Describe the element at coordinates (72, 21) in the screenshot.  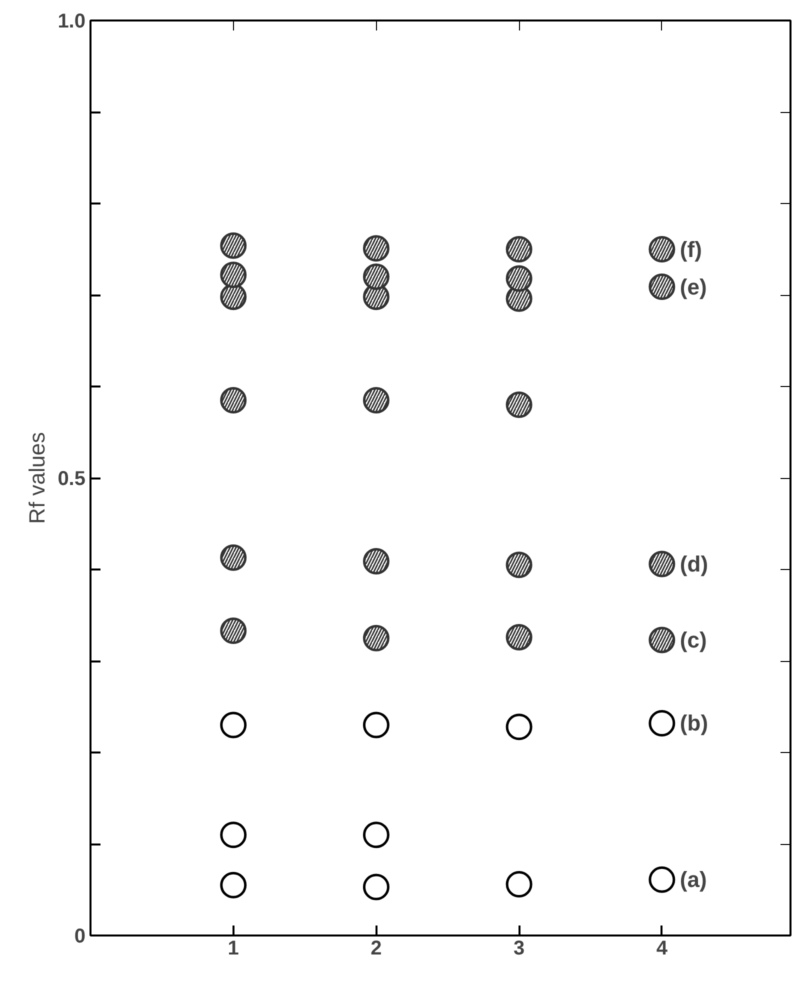
I see `y-tick-label: 1.0` at that location.